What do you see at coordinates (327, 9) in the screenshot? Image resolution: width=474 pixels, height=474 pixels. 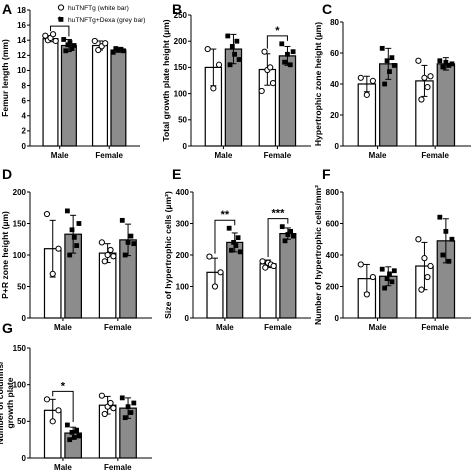 I see `panel-letter: C` at bounding box center [327, 9].